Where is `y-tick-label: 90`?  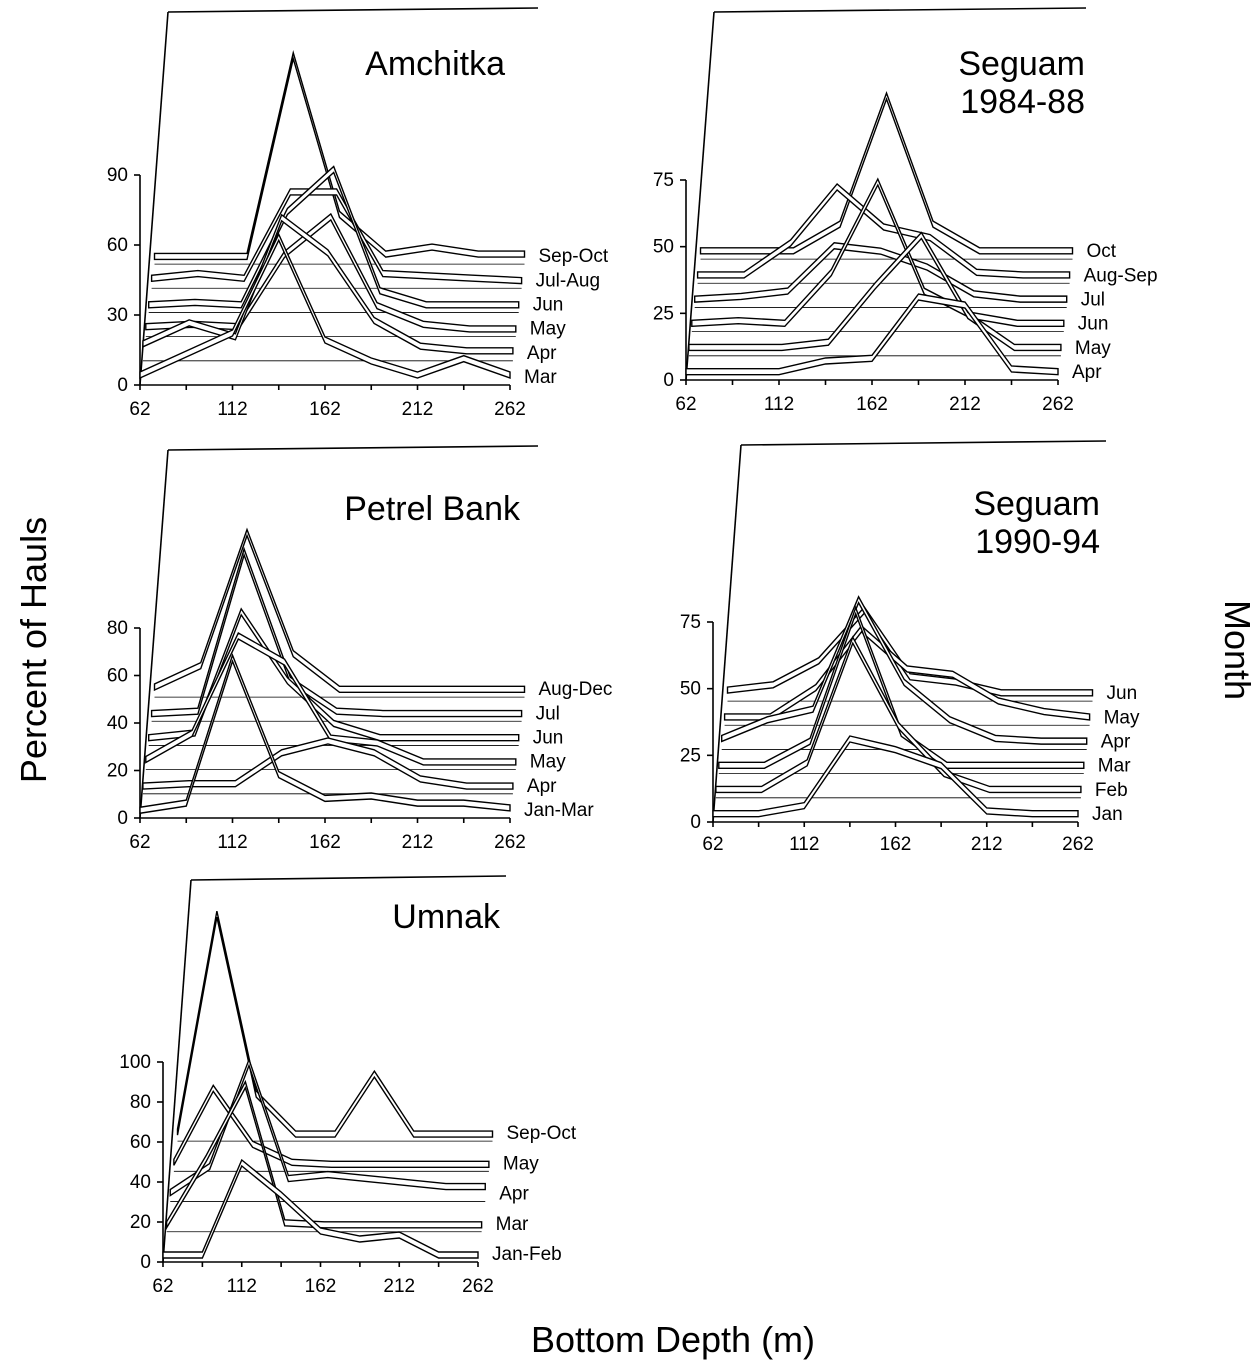
y-tick-label: 90 is located at coordinates (117, 175).